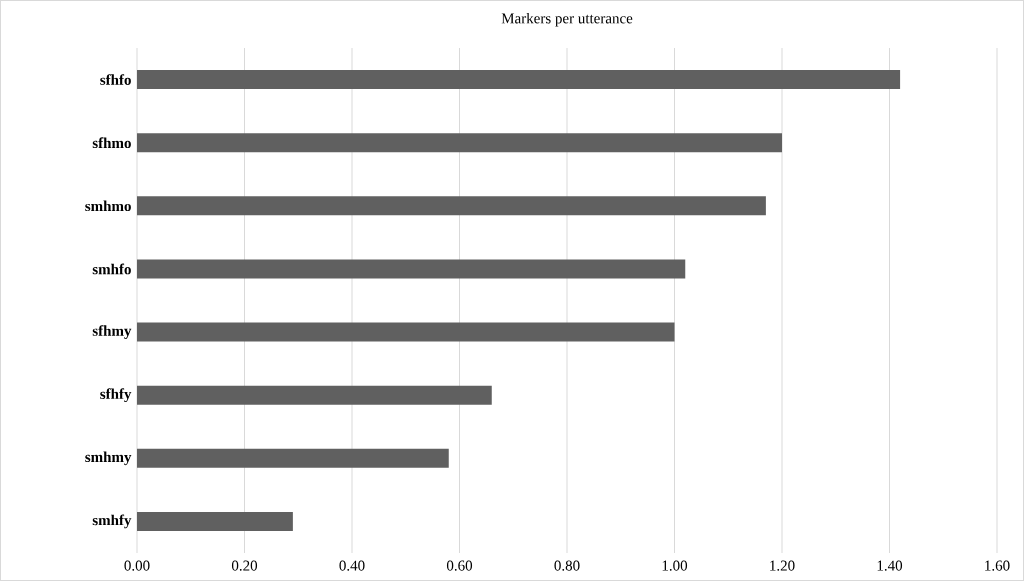  What do you see at coordinates (112, 521) in the screenshot?
I see `y-tick-label: smhfy` at bounding box center [112, 521].